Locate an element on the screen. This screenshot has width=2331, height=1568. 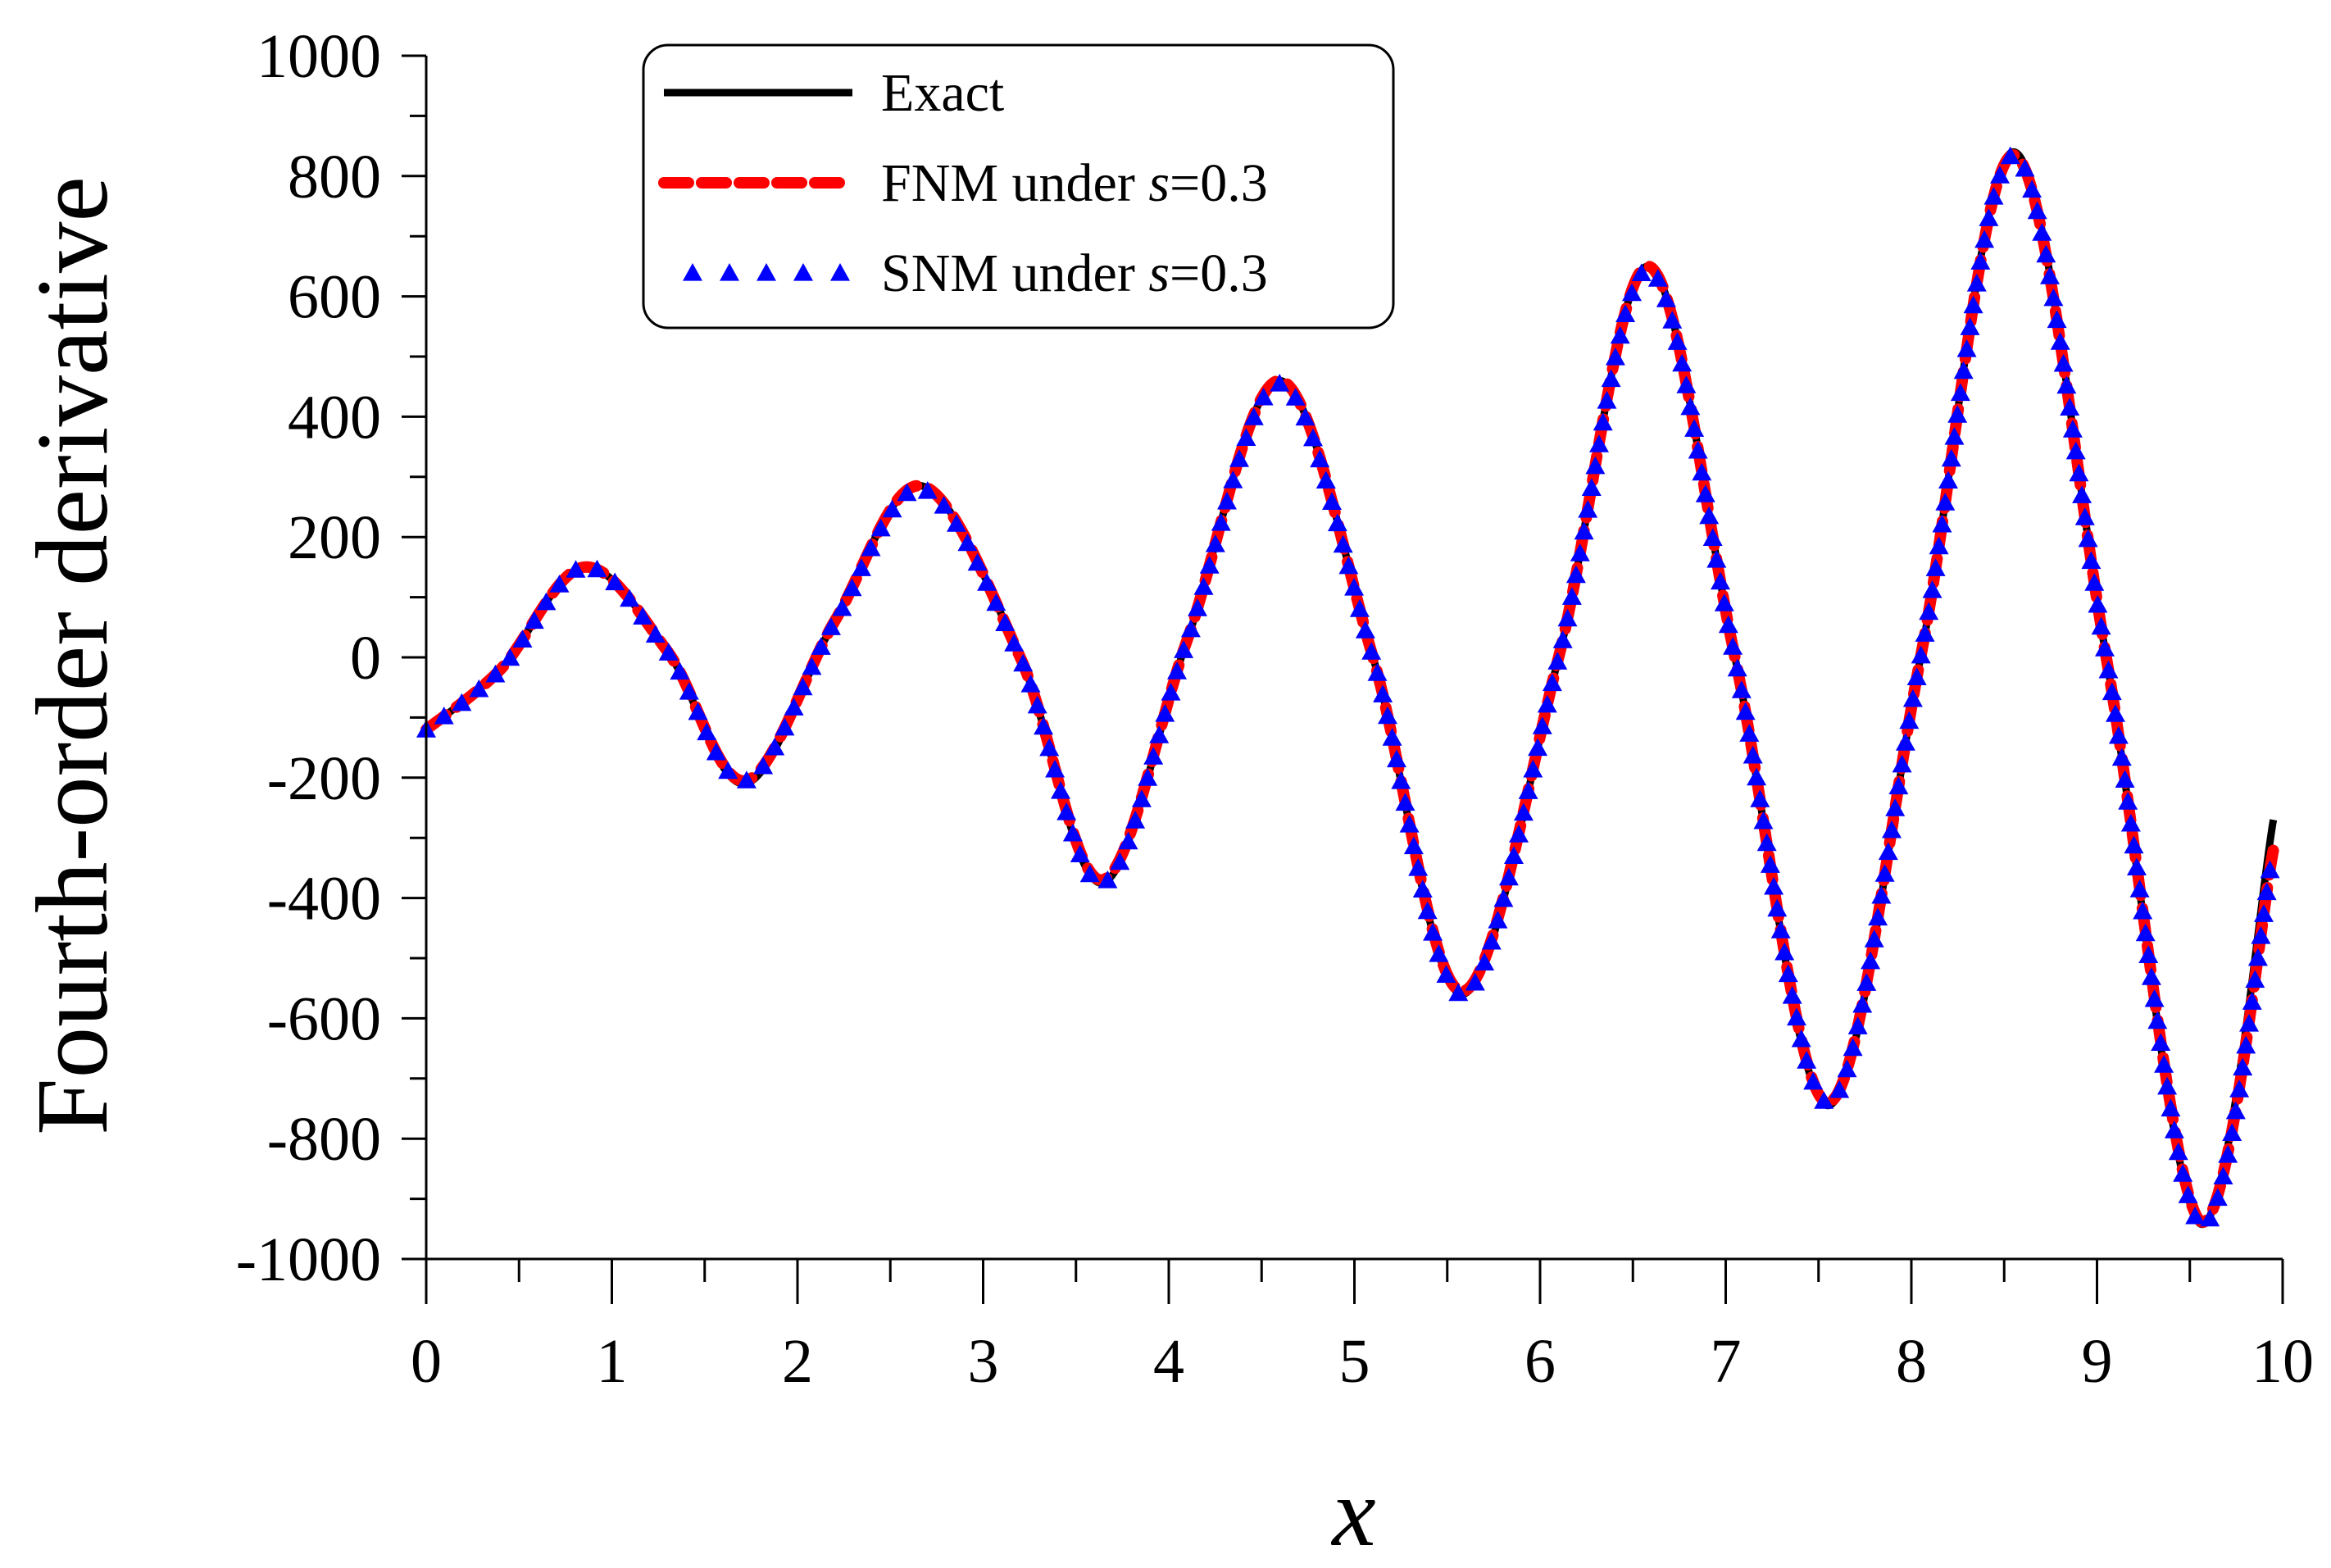
y-tick-label: -800 is located at coordinates (324, 1139).